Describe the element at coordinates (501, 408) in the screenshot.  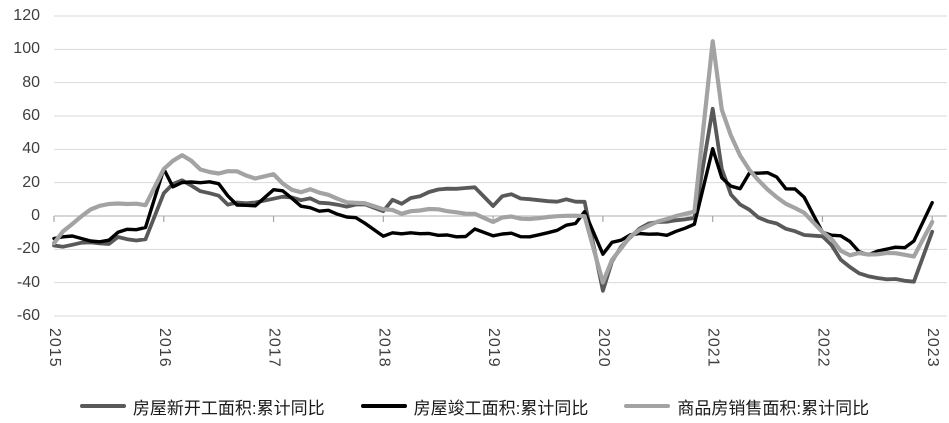
I see `legend-label: 房屋竣工面积:累计同比` at that location.